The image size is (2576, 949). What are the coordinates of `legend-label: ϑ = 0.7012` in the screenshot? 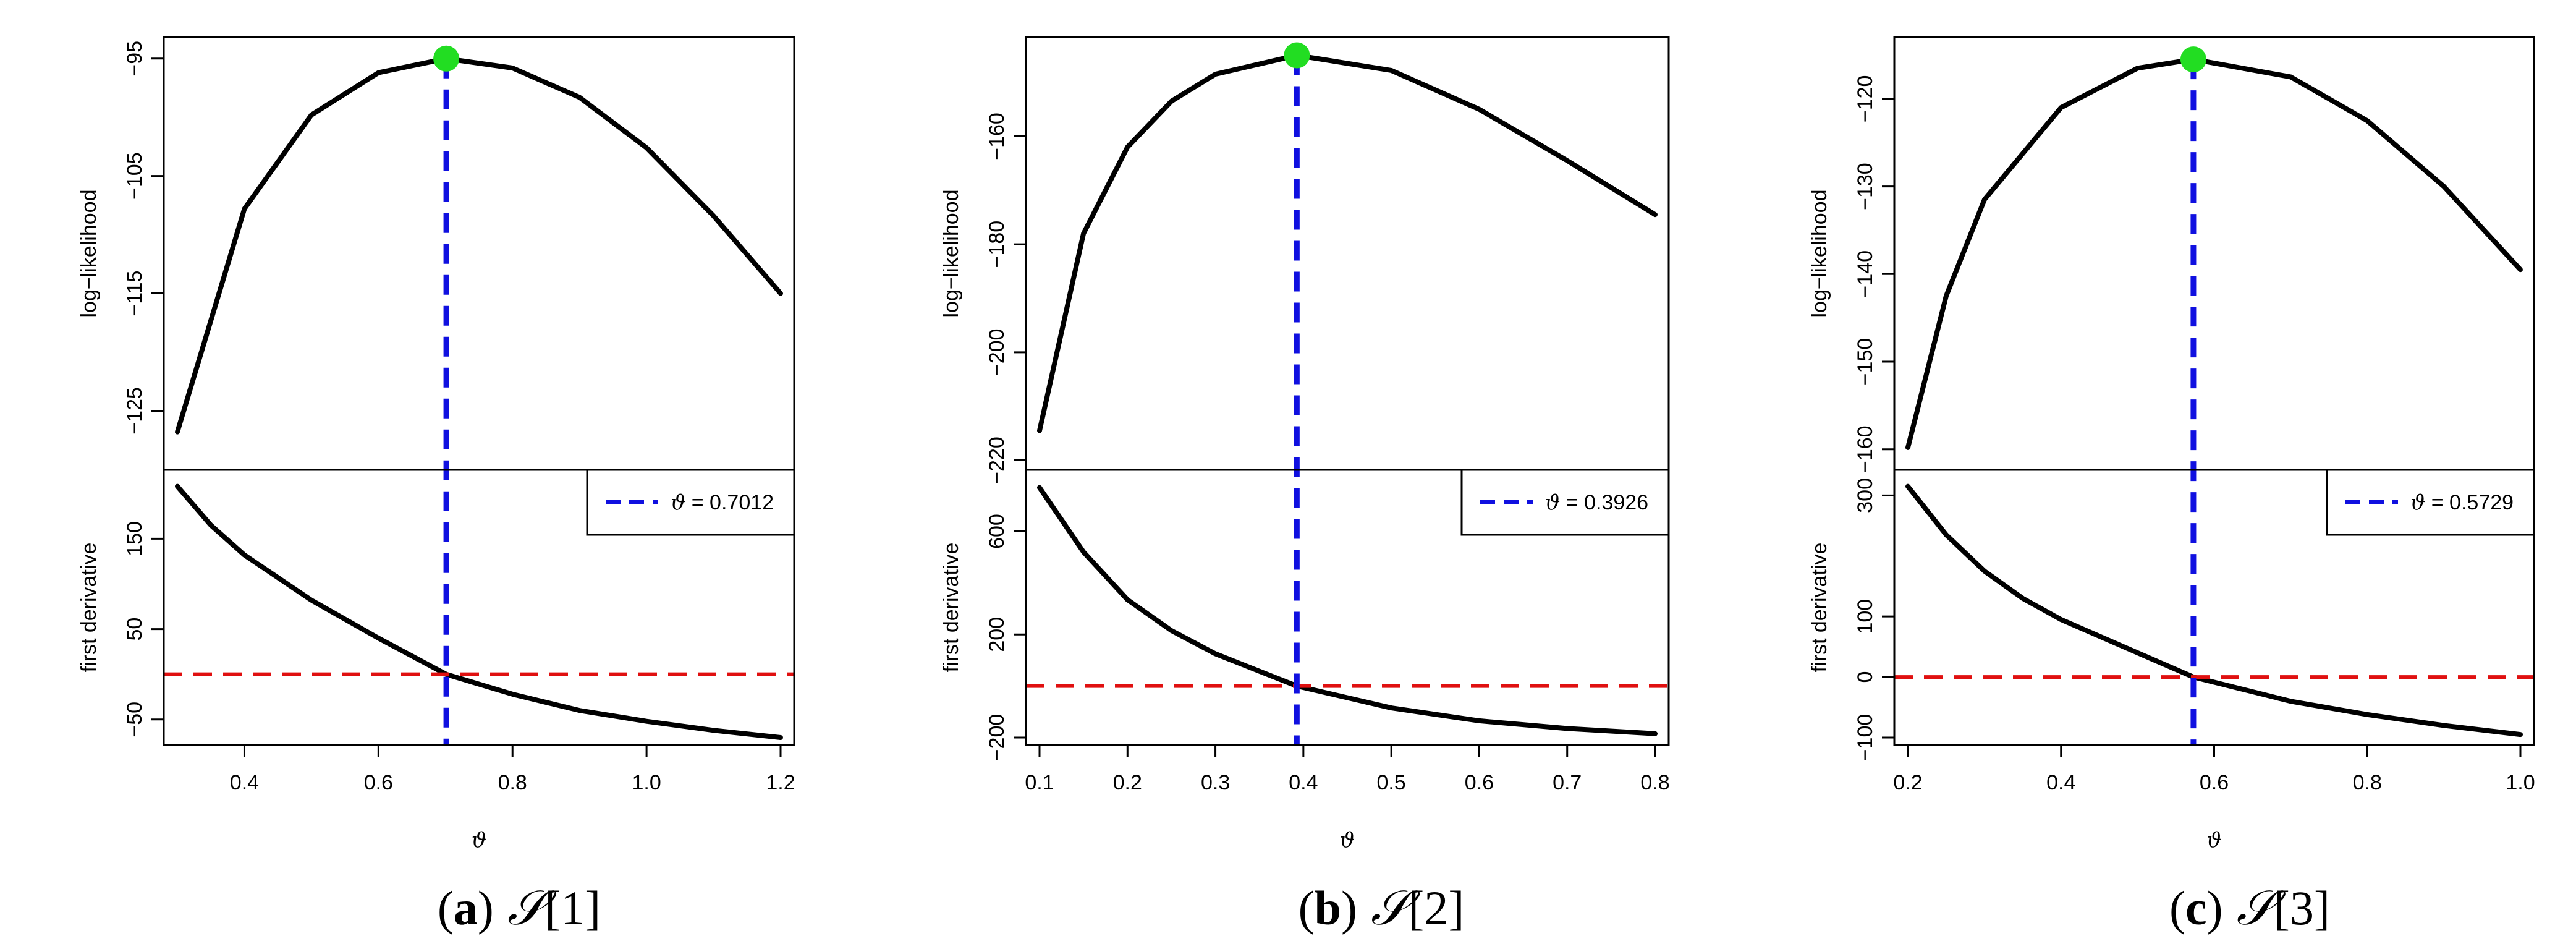 It's located at (722, 502).